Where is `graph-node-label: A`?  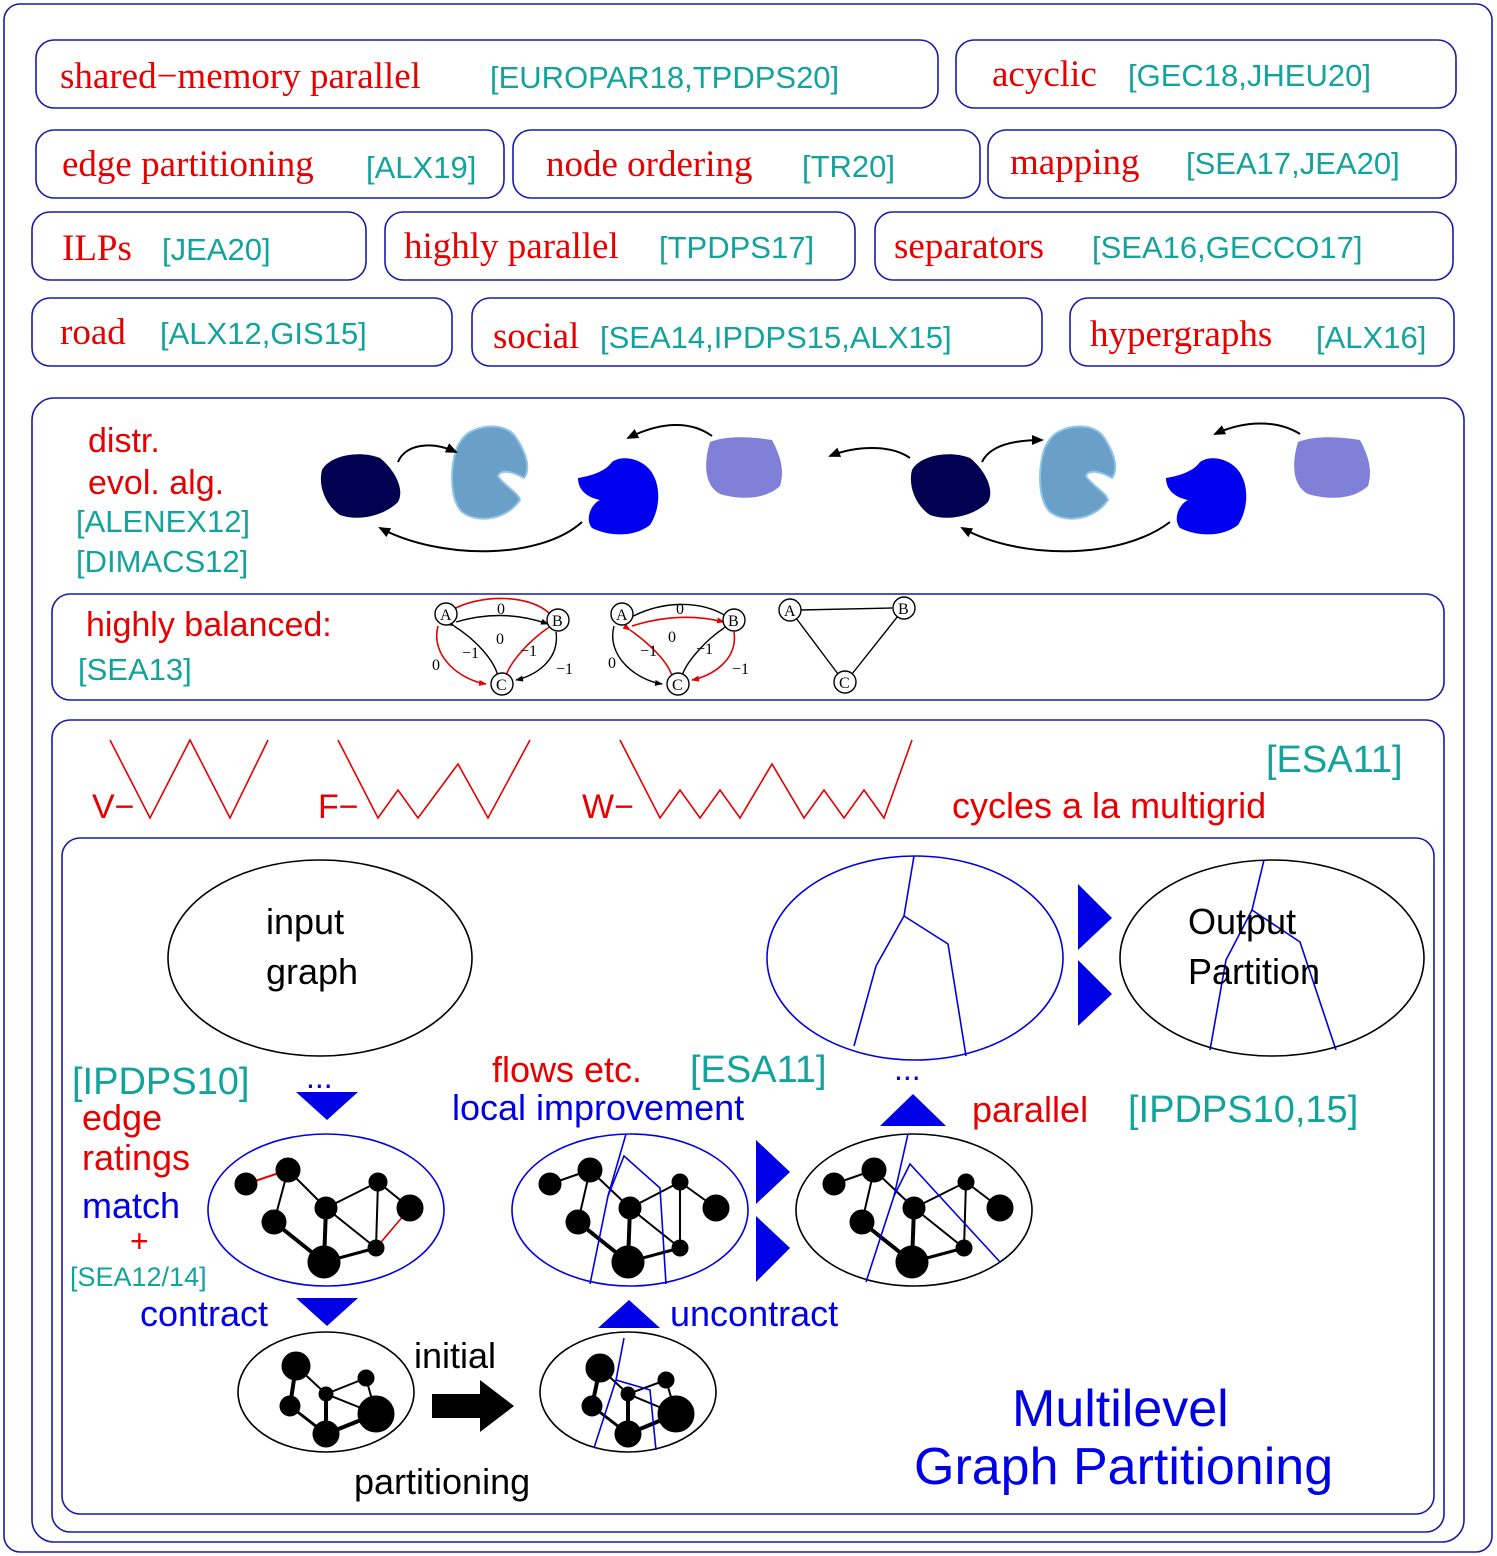 graph-node-label: A is located at coordinates (622, 615).